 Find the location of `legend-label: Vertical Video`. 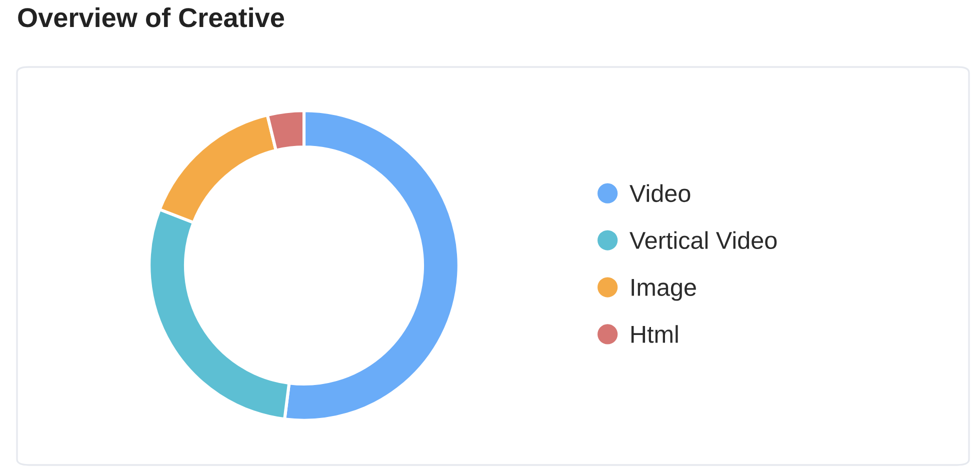

legend-label: Vertical Video is located at coordinates (703, 240).